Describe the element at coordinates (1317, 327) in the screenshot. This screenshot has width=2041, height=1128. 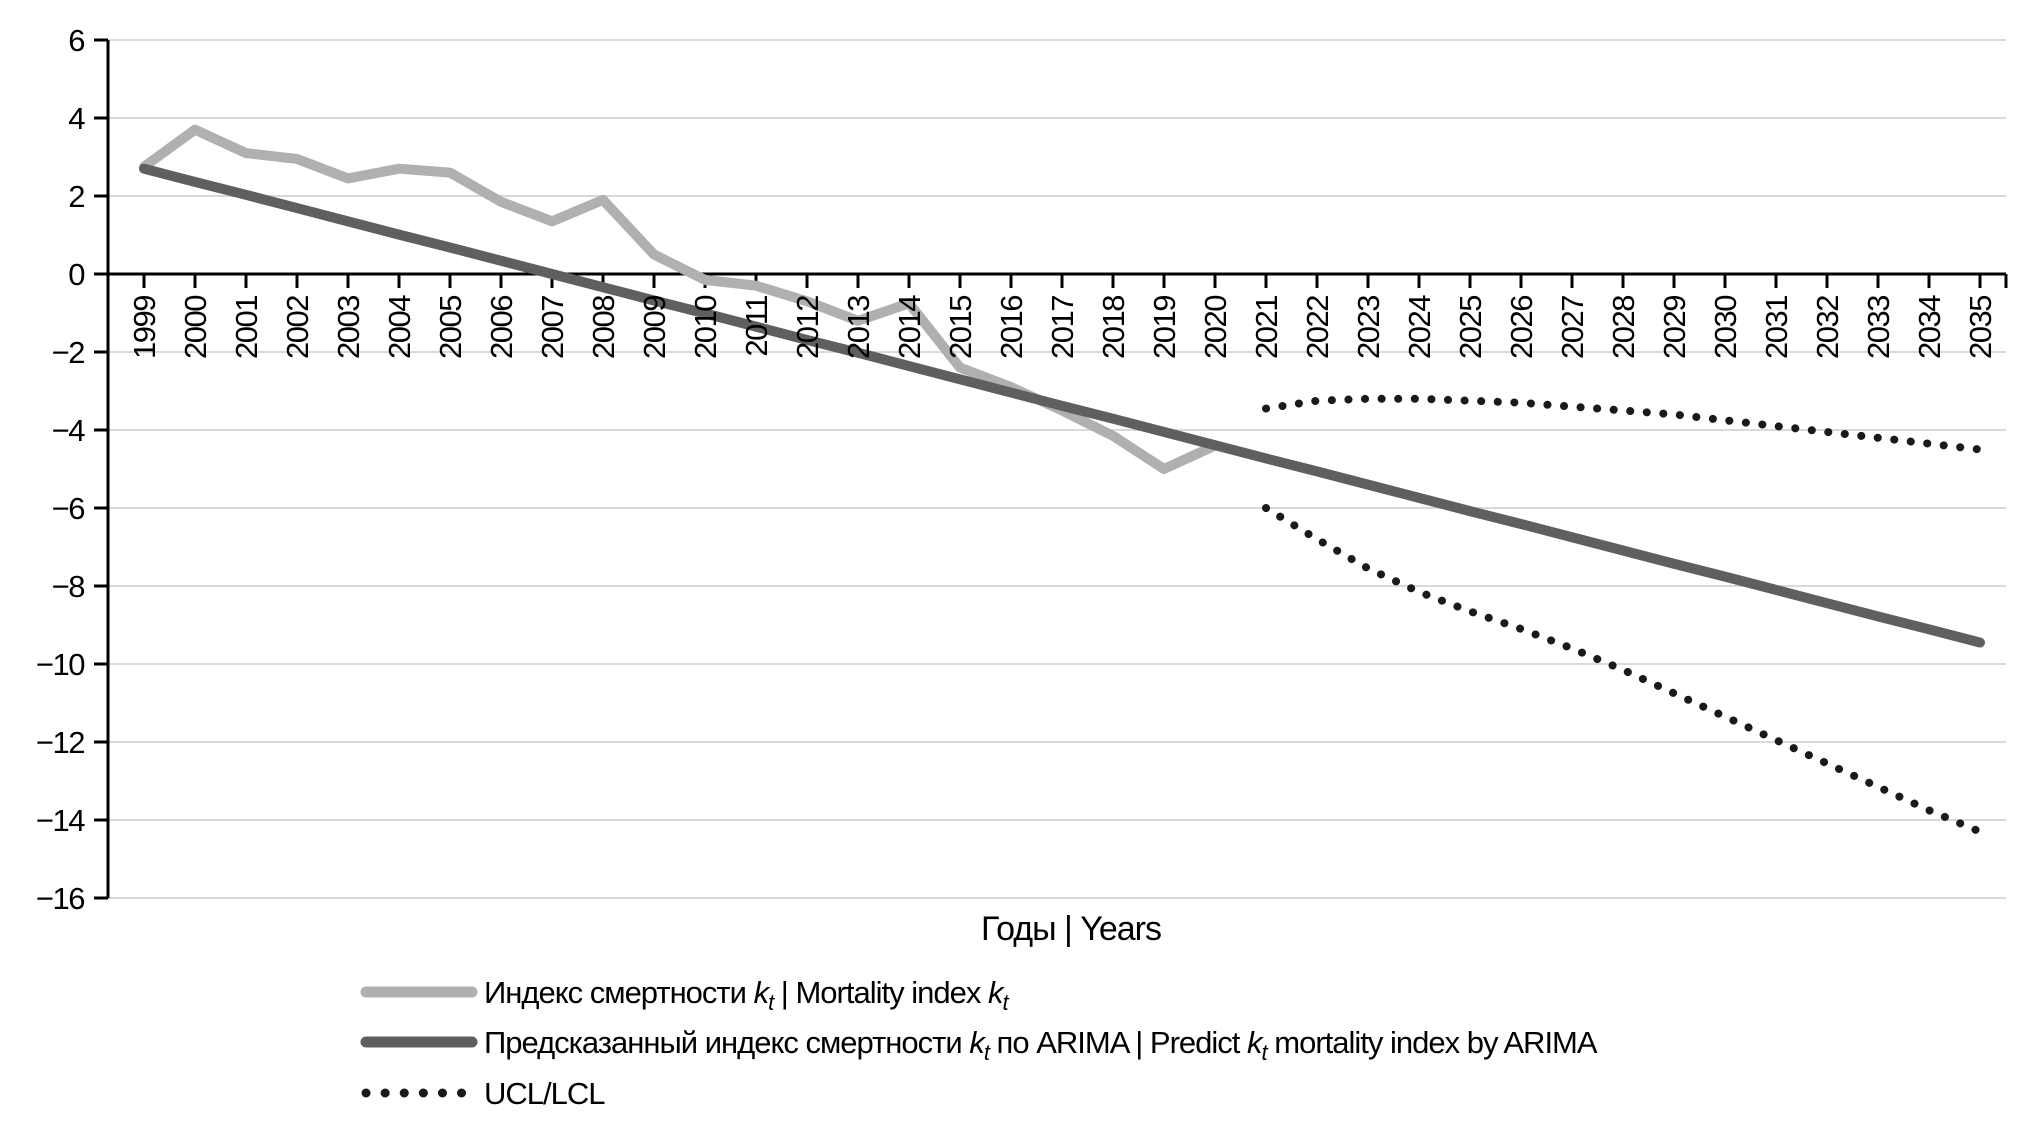
I see `x-tick-label-2022: 2022` at that location.